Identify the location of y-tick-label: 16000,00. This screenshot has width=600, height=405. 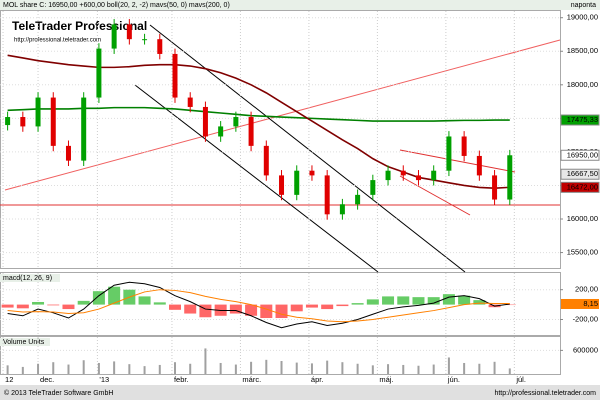
(582, 218).